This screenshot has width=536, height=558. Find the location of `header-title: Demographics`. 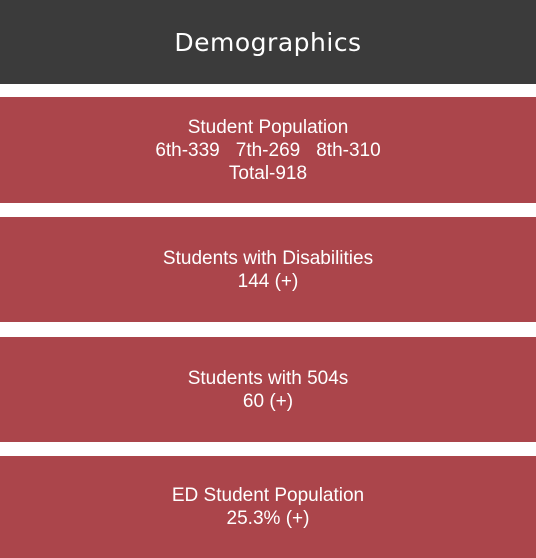

header-title: Demographics is located at coordinates (268, 42).